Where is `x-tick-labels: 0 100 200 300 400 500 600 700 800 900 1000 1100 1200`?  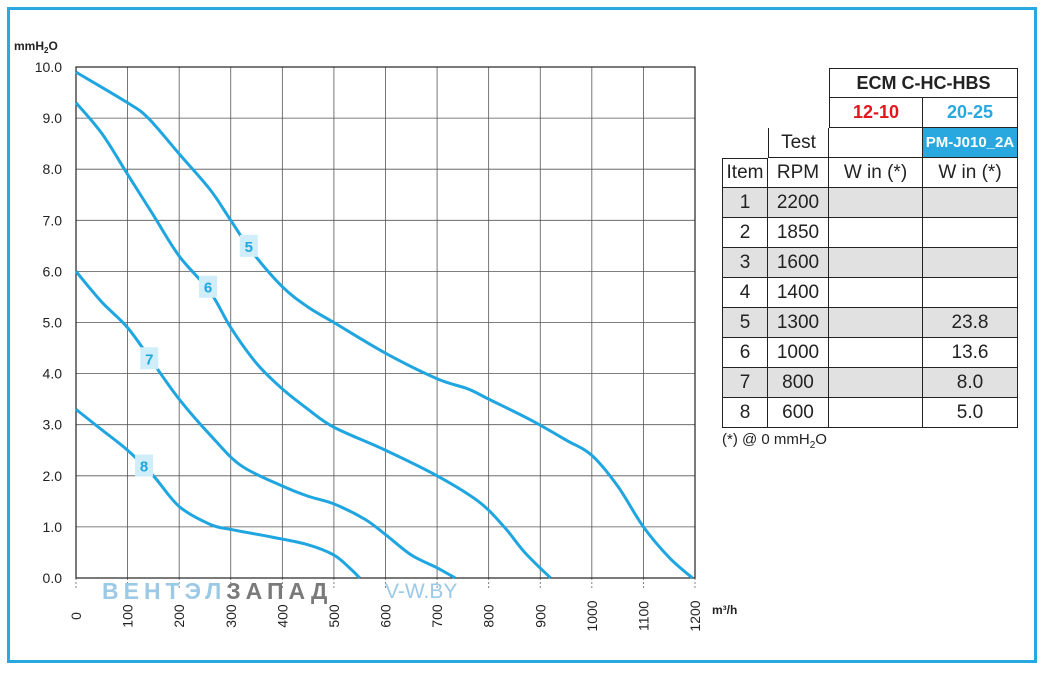 x-tick-labels: 0 100 200 300 400 500 600 700 800 900 1000 1100 1200 is located at coordinates (385, 615).